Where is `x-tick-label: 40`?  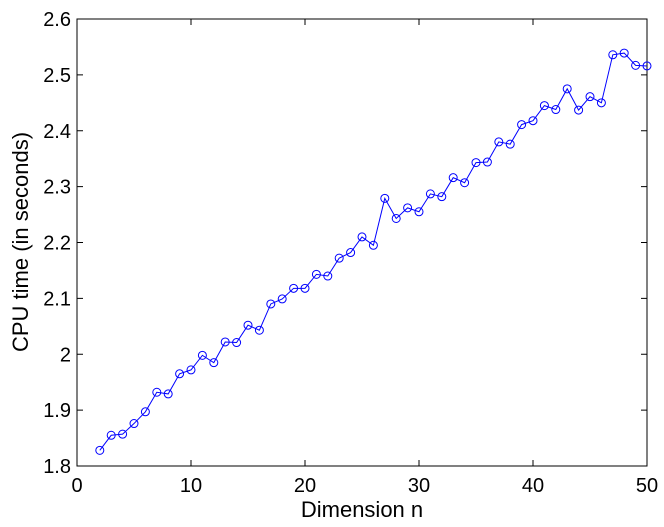
x-tick-label: 40 is located at coordinates (533, 486).